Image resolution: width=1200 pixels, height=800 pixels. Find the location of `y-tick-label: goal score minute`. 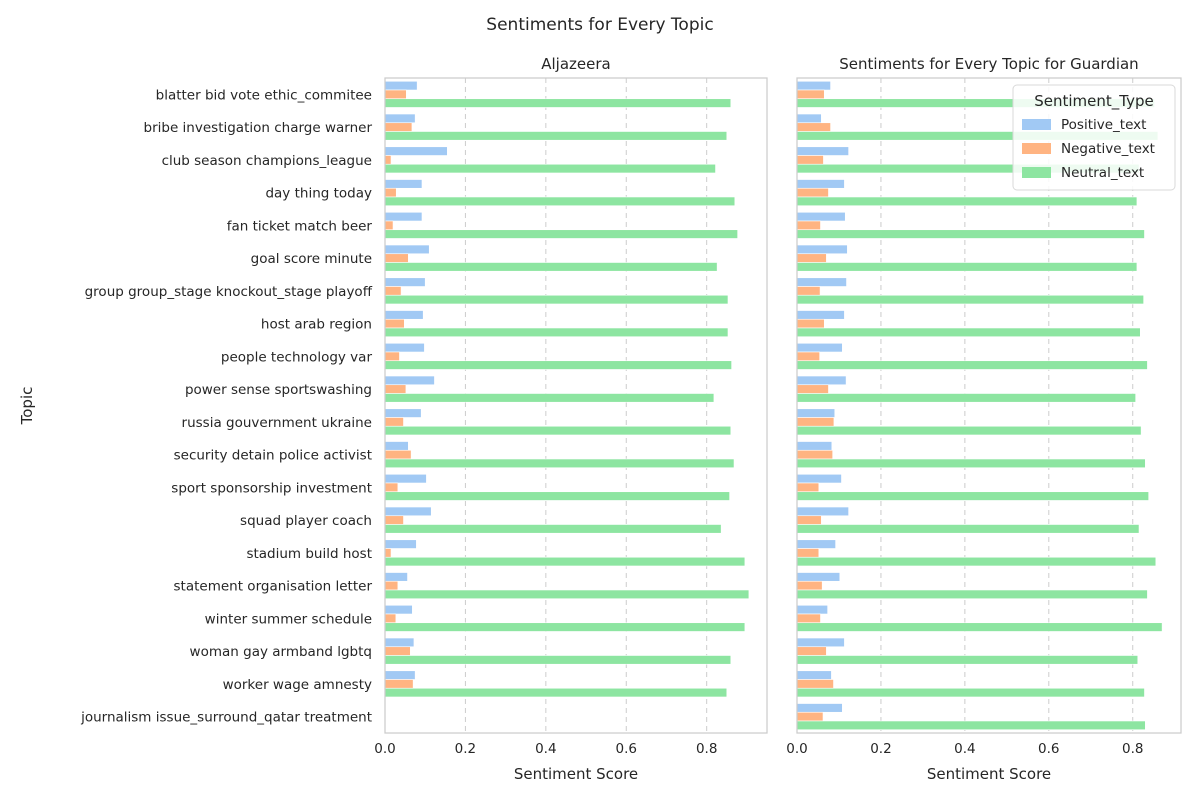

y-tick-label: goal score minute is located at coordinates (311, 259).